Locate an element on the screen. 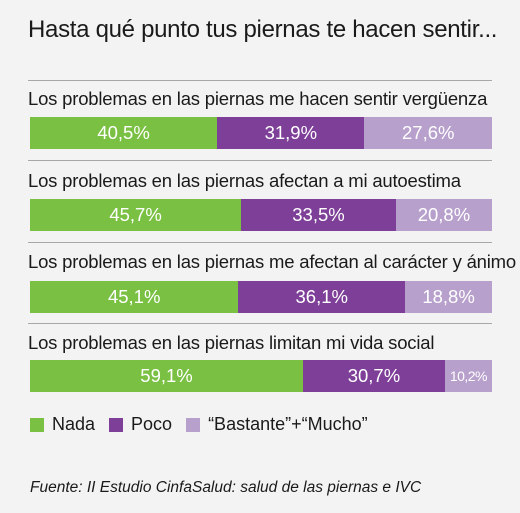  legend-item: Nada is located at coordinates (62, 424).